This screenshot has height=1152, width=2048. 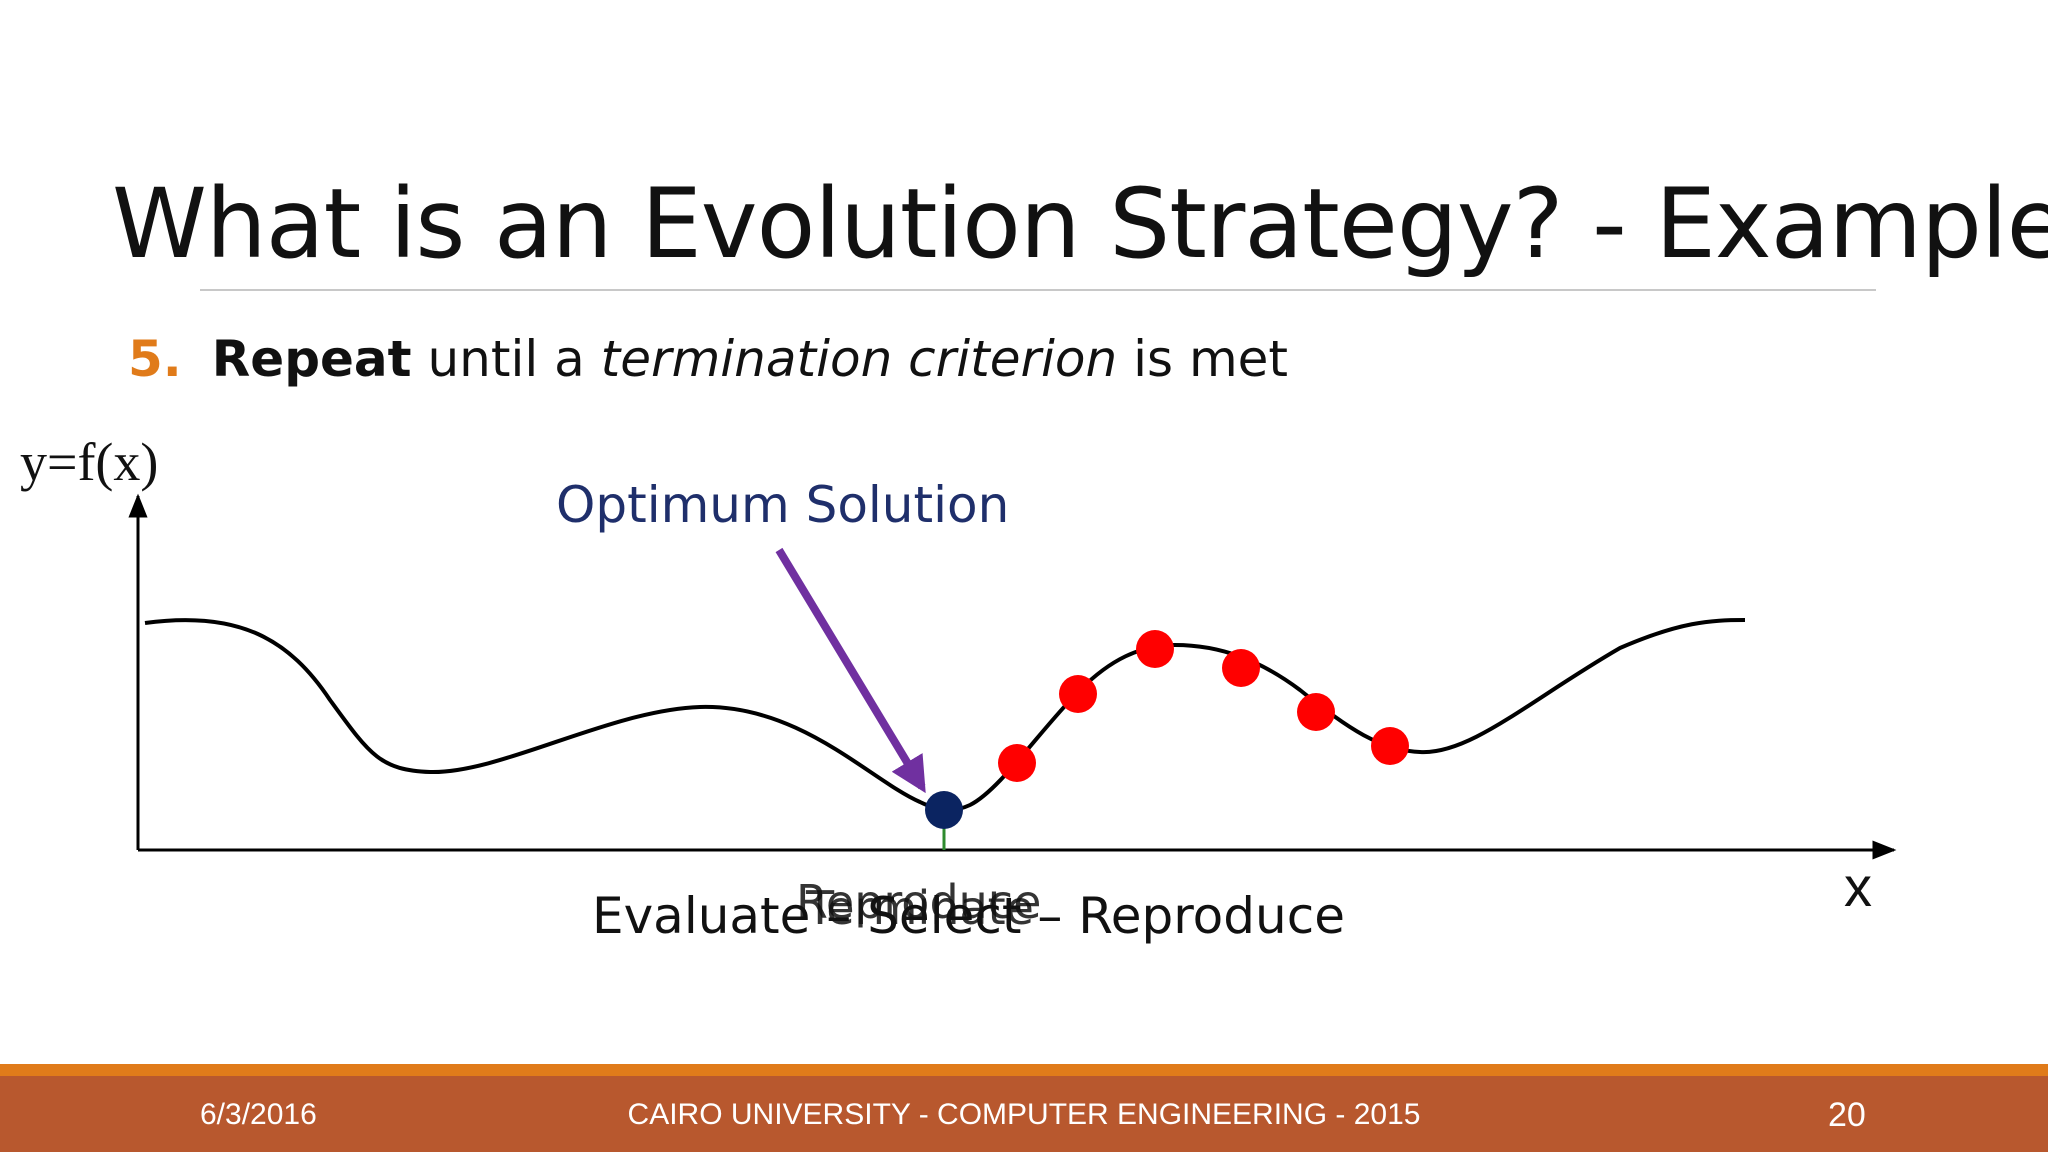 What do you see at coordinates (1203, 359) in the screenshot?
I see `step-end: is met` at bounding box center [1203, 359].